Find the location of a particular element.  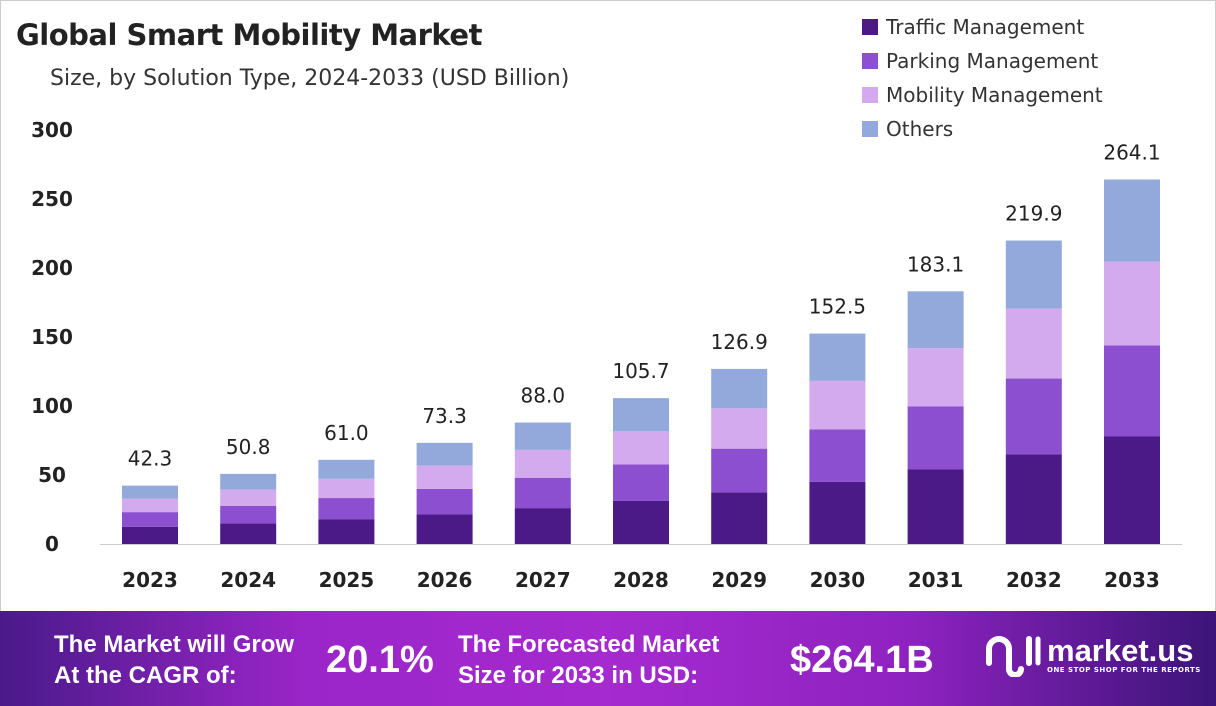

total-data-label: 73.3 is located at coordinates (444, 416).